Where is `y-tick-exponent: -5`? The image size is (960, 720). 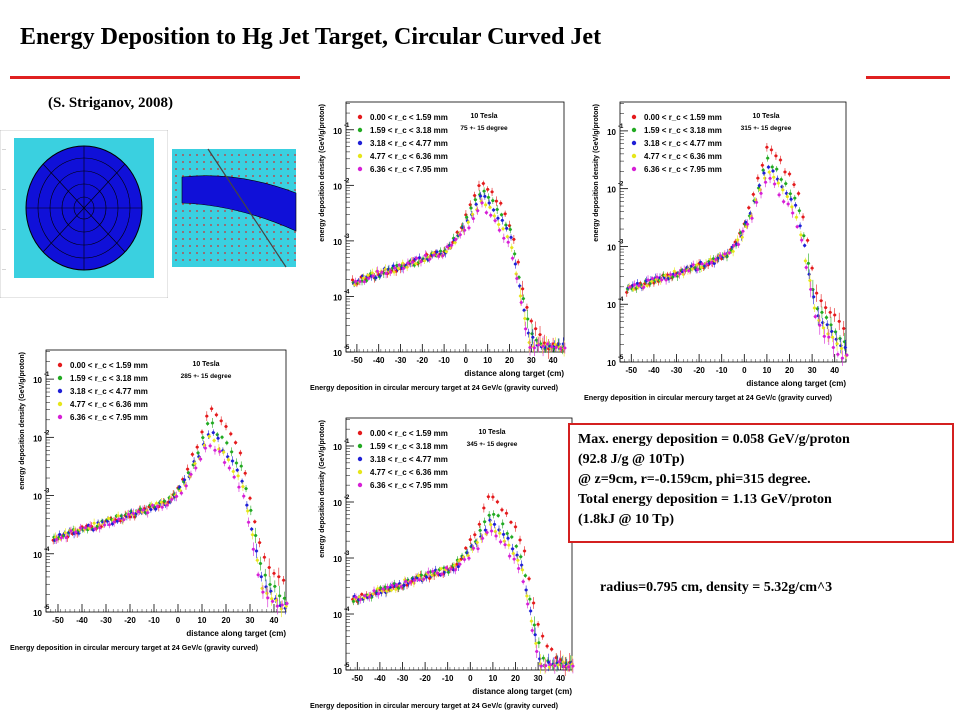 y-tick-exponent: -5 is located at coordinates (347, 348).